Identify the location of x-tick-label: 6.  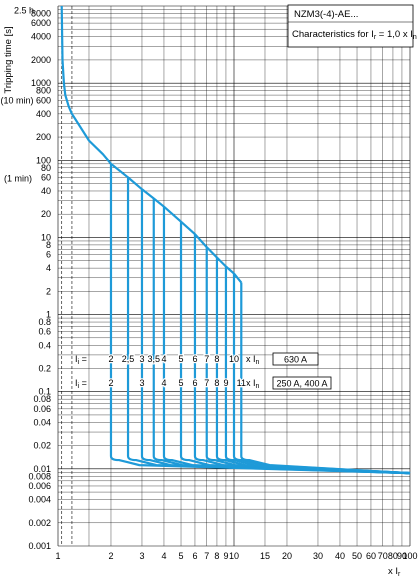
(194, 556).